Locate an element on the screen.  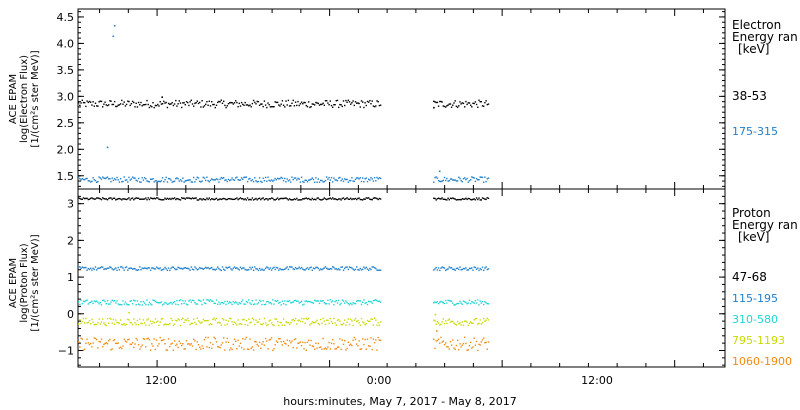
electron-legend-175-315: 175-315 is located at coordinates (755, 131).